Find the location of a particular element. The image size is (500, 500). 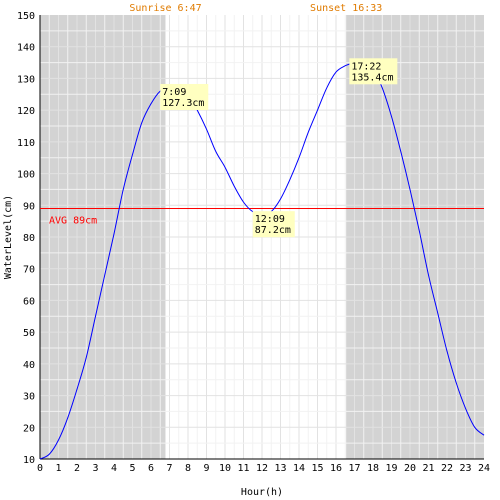

x-tick-label: 7 is located at coordinates (169, 468).